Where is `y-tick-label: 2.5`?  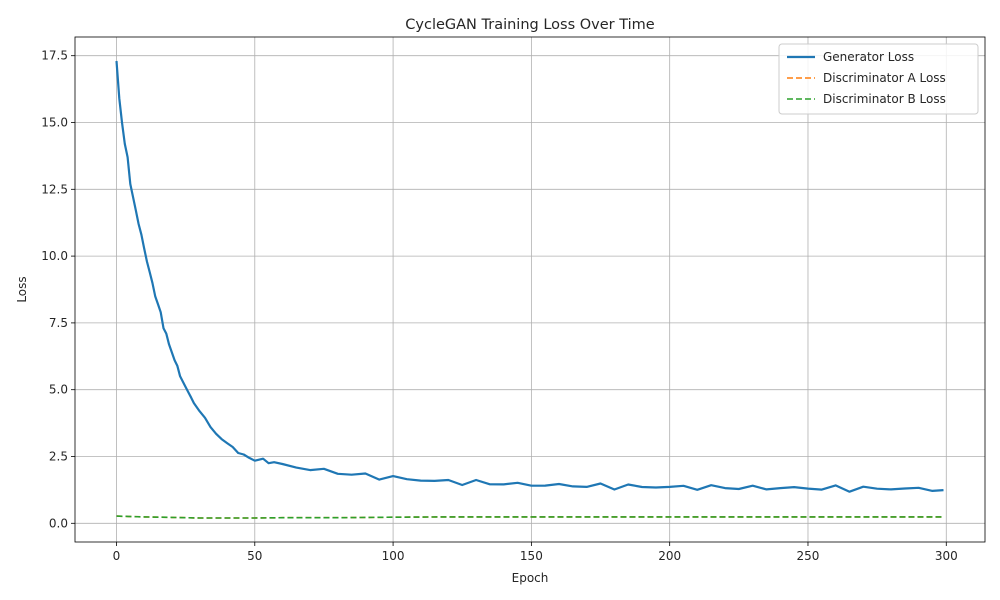 y-tick-label: 2.5 is located at coordinates (58, 456).